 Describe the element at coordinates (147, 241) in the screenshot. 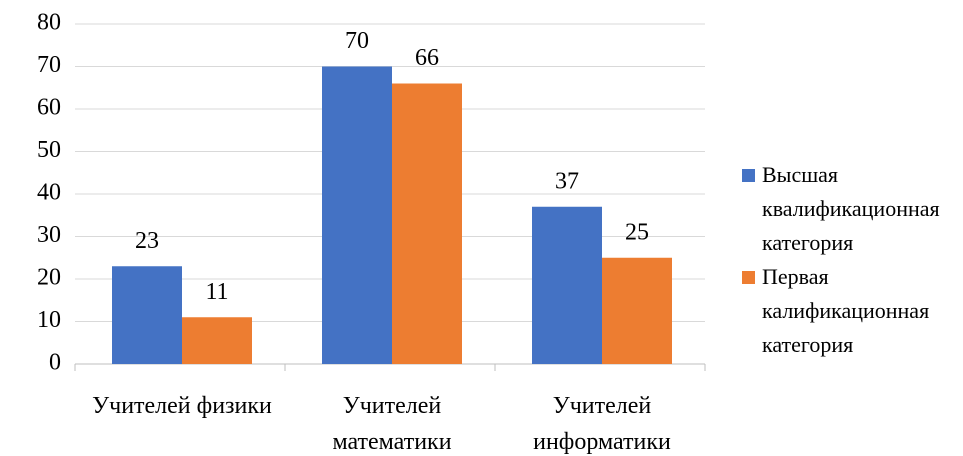

I see `data-label: 23` at that location.